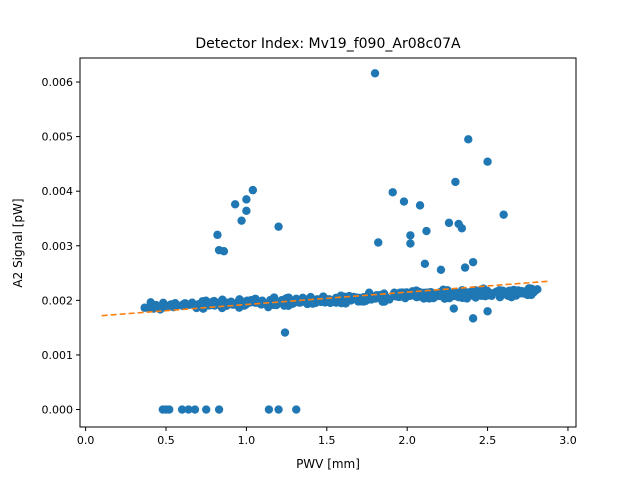 Image resolution: width=640 pixels, height=480 pixels. What do you see at coordinates (58, 300) in the screenshot?
I see `y-tick-label: 0.002` at bounding box center [58, 300].